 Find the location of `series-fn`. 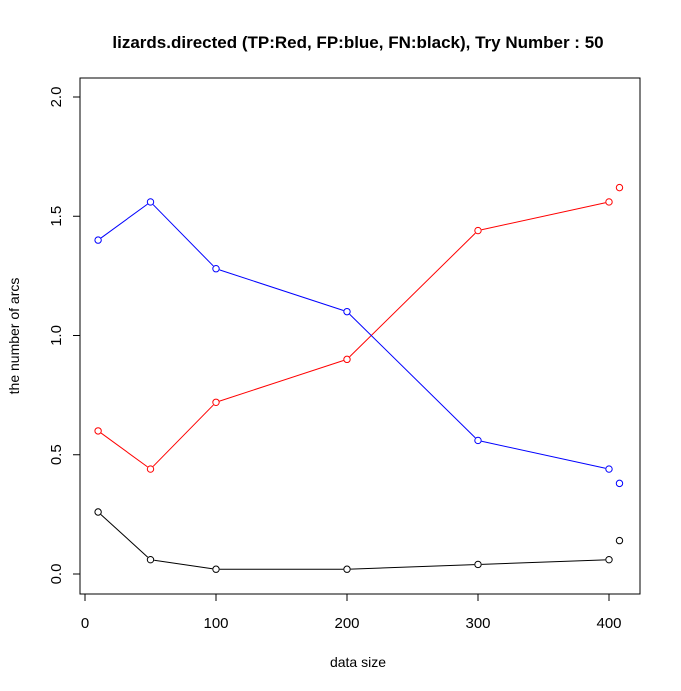

series-fn is located at coordinates (359, 540).